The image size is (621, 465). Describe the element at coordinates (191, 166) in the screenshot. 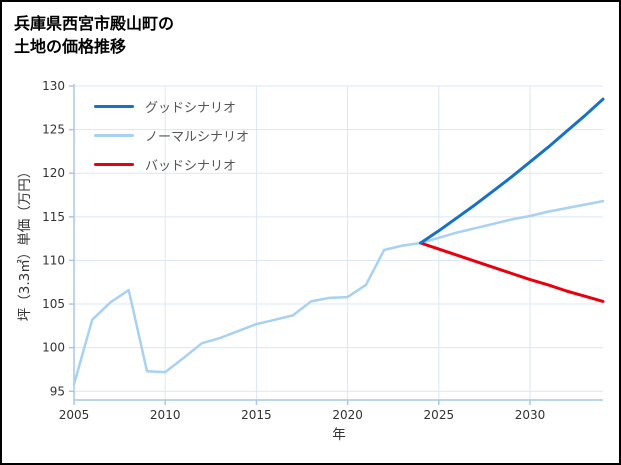

I see `legend-label-bad-scenario: バッドシナリオ` at that location.